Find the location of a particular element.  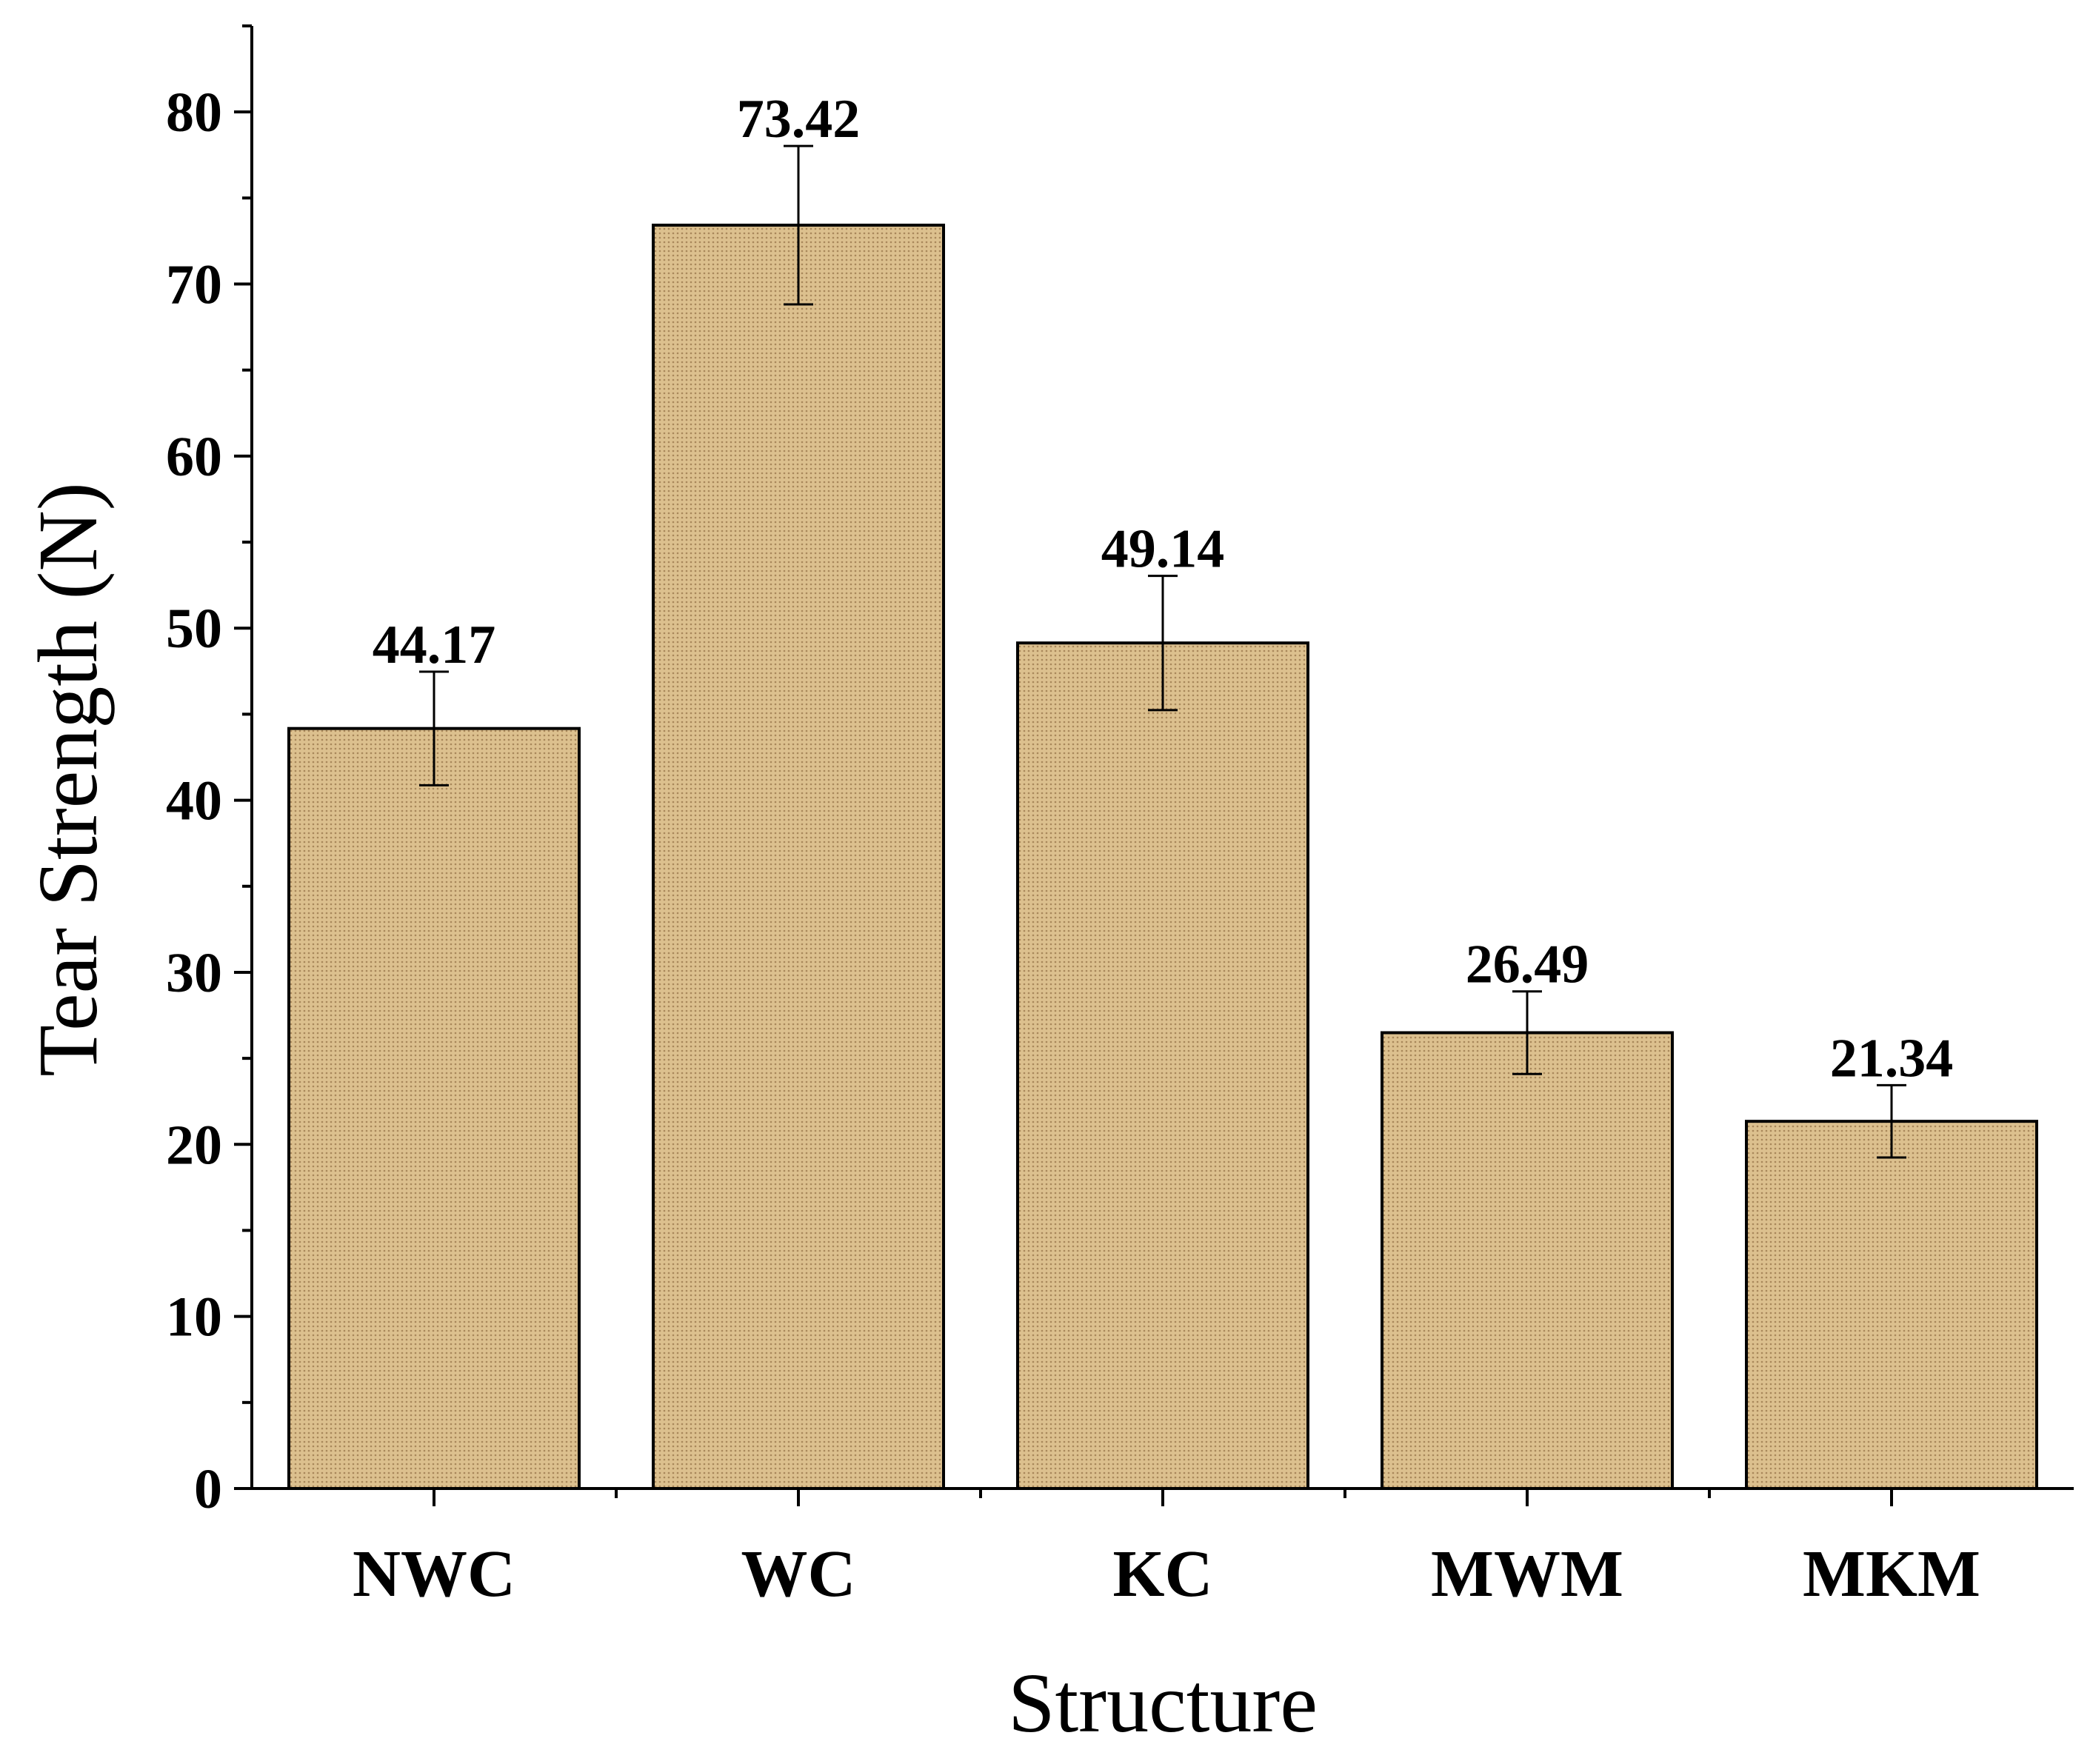

x-axis-title: Structure is located at coordinates (1163, 1703).